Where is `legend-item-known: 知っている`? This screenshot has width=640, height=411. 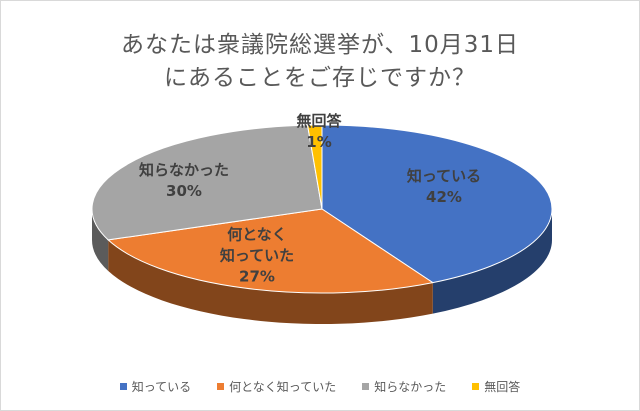
legend-item-known: 知っている is located at coordinates (155, 386).